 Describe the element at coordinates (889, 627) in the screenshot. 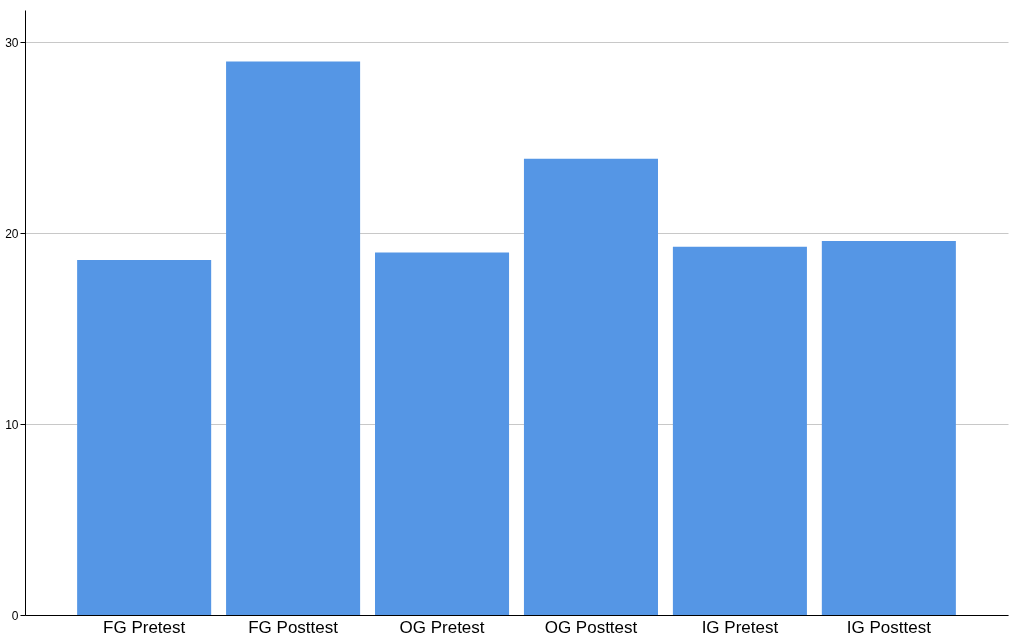

I see `x-tick-label: IG Posttest` at that location.